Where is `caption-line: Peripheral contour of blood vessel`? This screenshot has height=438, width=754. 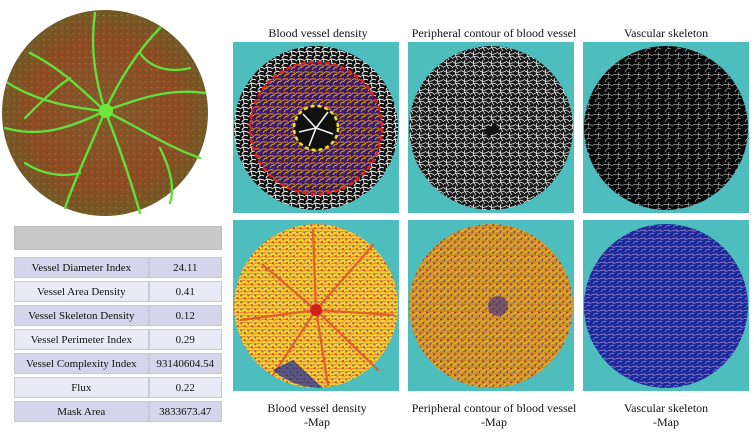 caption-line: Peripheral contour of blood vessel is located at coordinates (494, 408).